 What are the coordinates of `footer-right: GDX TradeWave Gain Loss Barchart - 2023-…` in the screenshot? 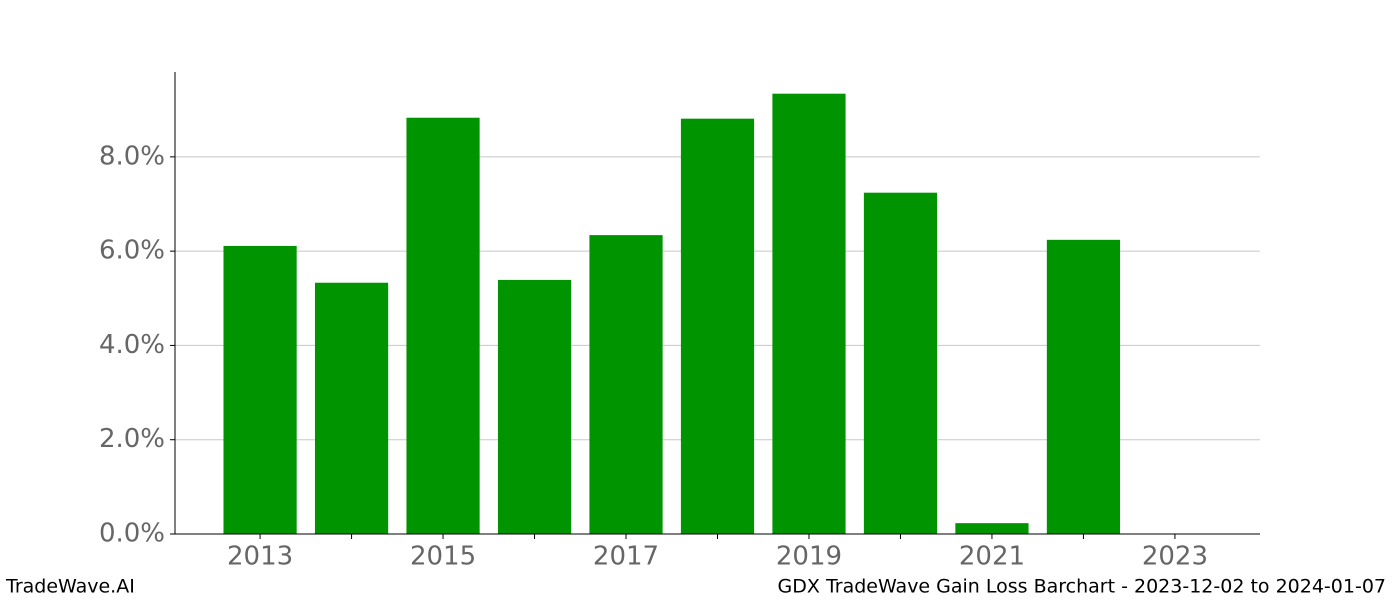 It's located at (1082, 587).